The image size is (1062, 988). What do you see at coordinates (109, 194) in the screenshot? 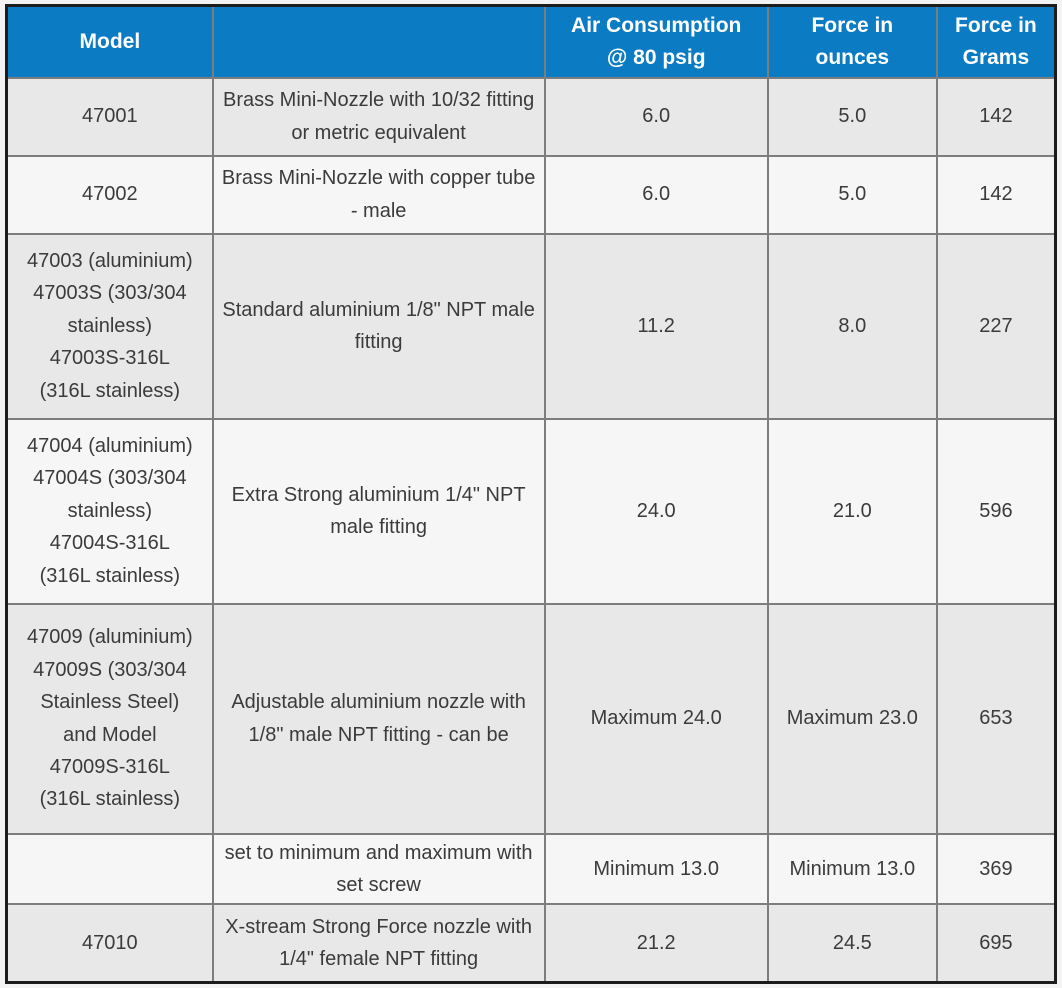
I see `cell-model: 47002` at bounding box center [109, 194].